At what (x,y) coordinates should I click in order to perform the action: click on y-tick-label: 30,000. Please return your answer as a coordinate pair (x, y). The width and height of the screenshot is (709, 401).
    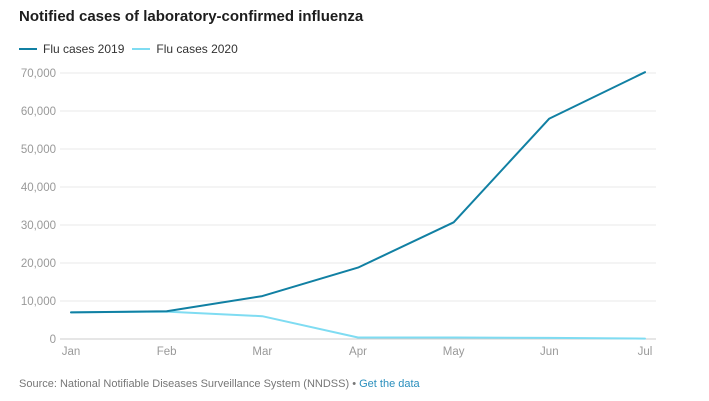
    Looking at the image, I should click on (38, 226).